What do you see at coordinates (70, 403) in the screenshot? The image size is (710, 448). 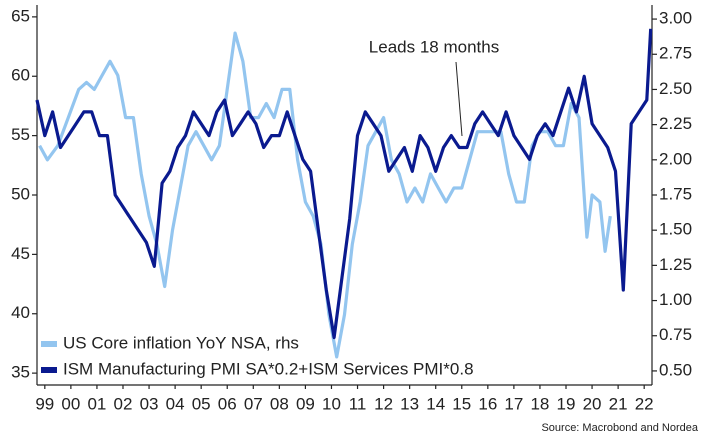 I see `x-tick-label: 00` at bounding box center [70, 403].